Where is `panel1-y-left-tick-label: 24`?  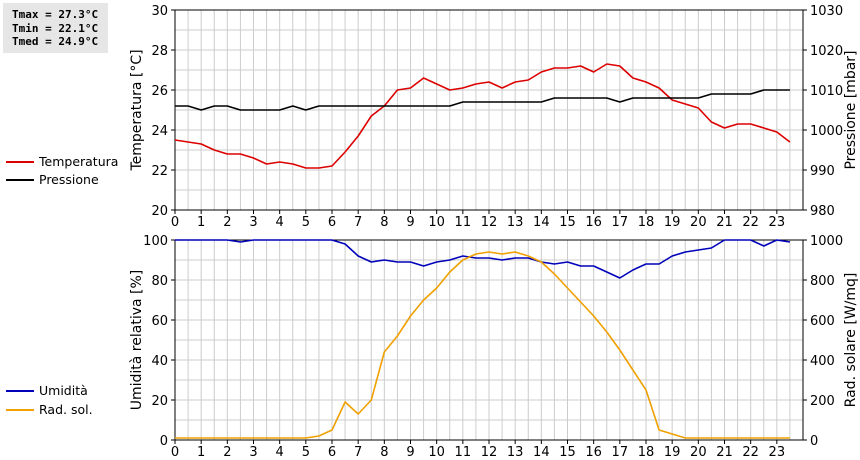 panel1-y-left-tick-label: 24 is located at coordinates (159, 131).